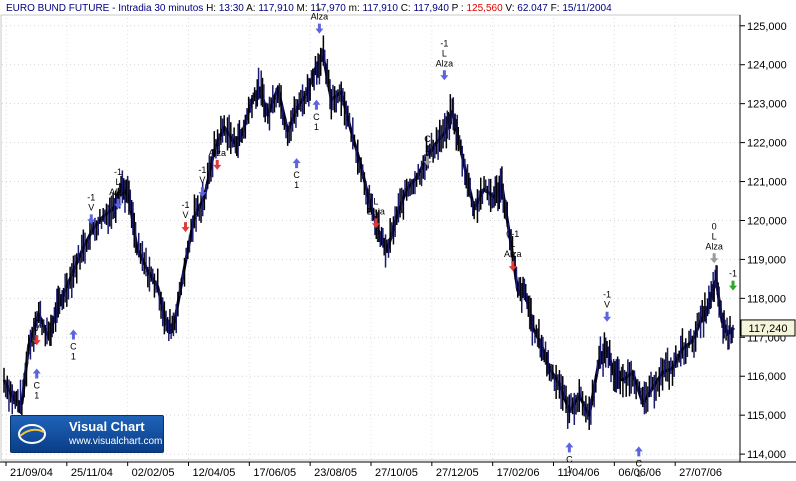 The width and height of the screenshot is (796, 481). Describe the element at coordinates (767, 221) in the screenshot. I see `y-tick-label: 120,000` at that location.